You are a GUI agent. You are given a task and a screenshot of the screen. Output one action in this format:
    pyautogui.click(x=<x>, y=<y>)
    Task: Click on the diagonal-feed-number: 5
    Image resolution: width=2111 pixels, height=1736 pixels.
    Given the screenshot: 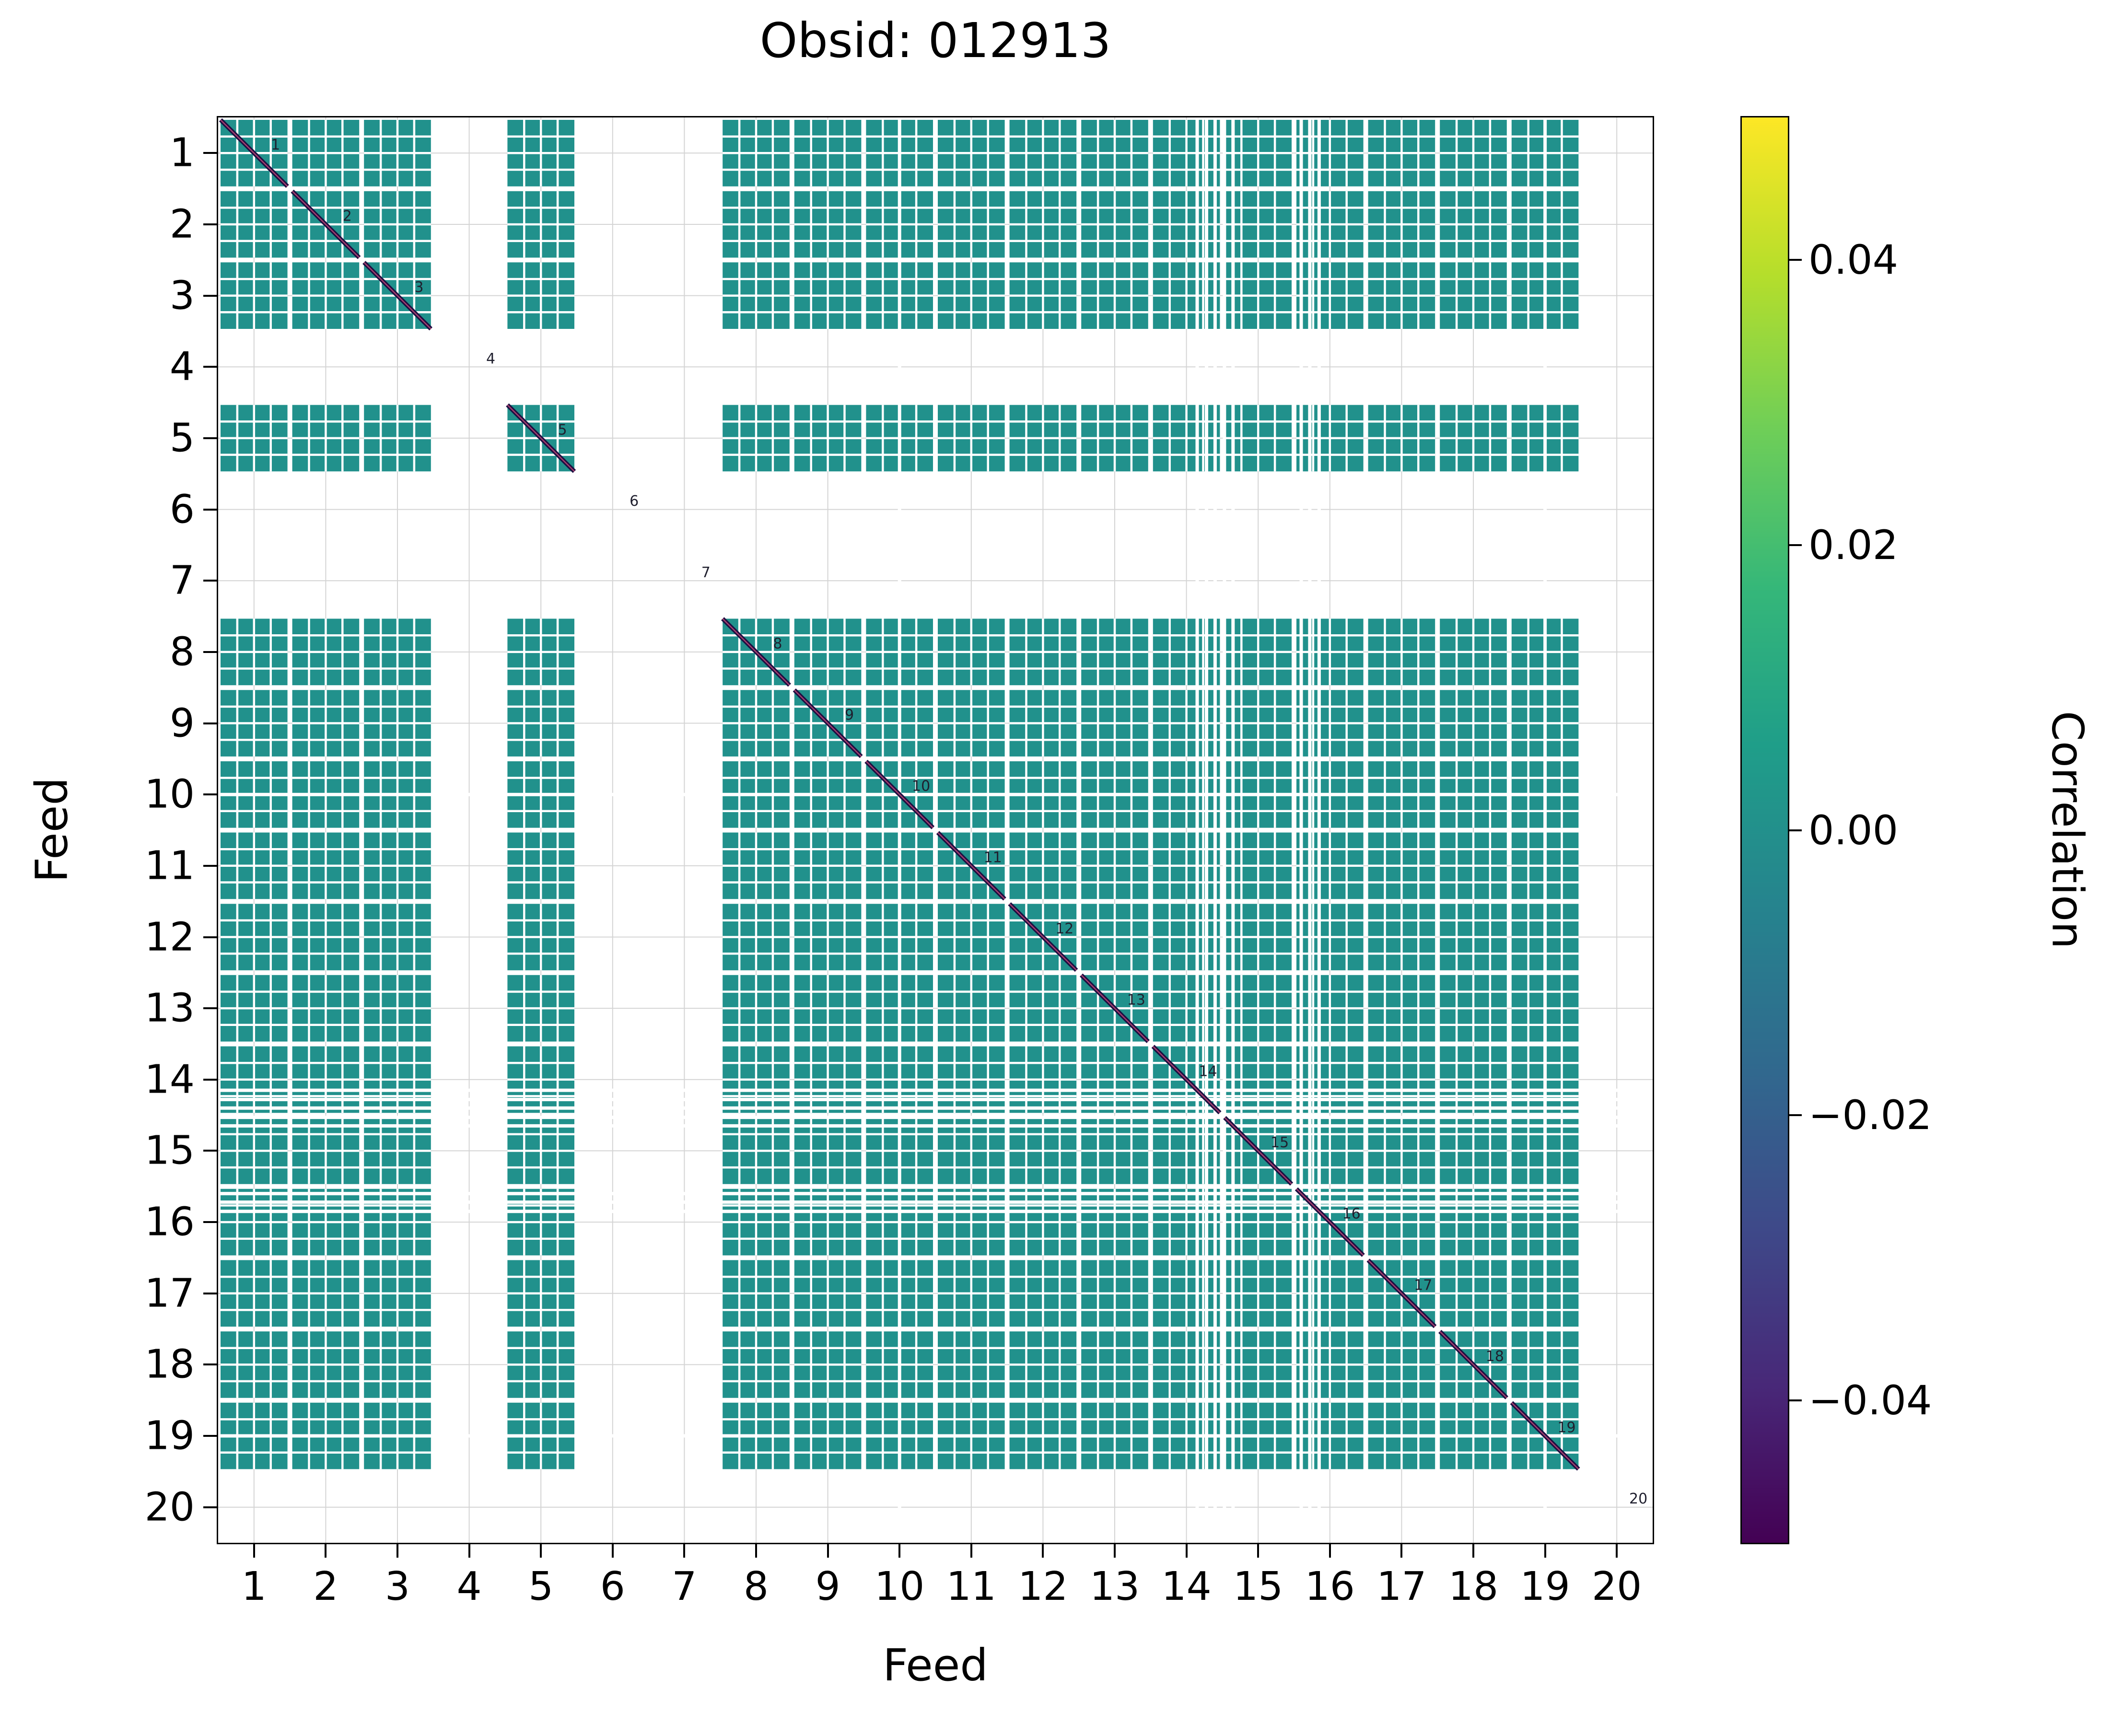 What is the action you would take?
    pyautogui.click(x=562, y=430)
    